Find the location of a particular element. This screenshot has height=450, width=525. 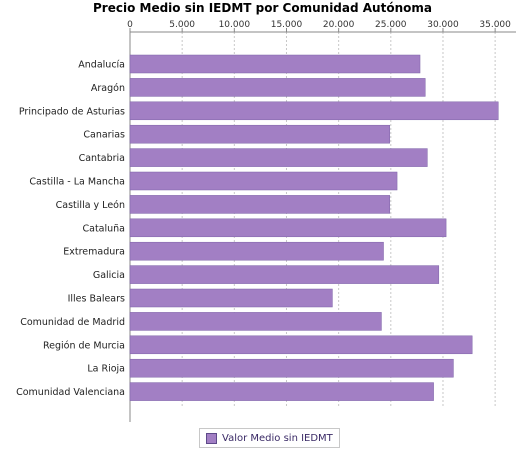

legend: Valor Medio sin IEDMT is located at coordinates (269, 438).